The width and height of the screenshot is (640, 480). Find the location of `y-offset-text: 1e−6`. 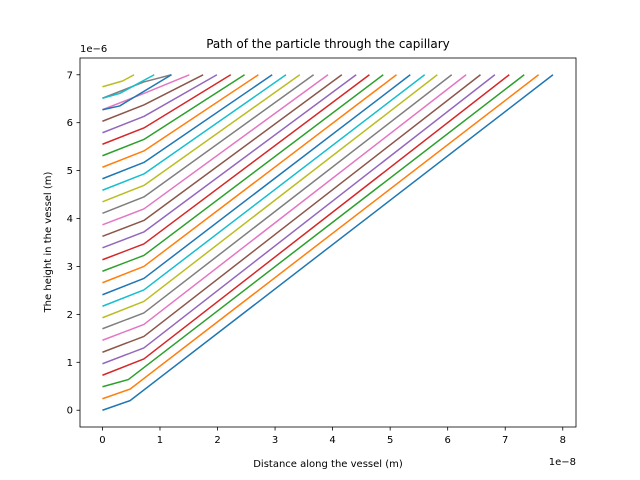

y-offset-text: 1e−6 is located at coordinates (93, 49).